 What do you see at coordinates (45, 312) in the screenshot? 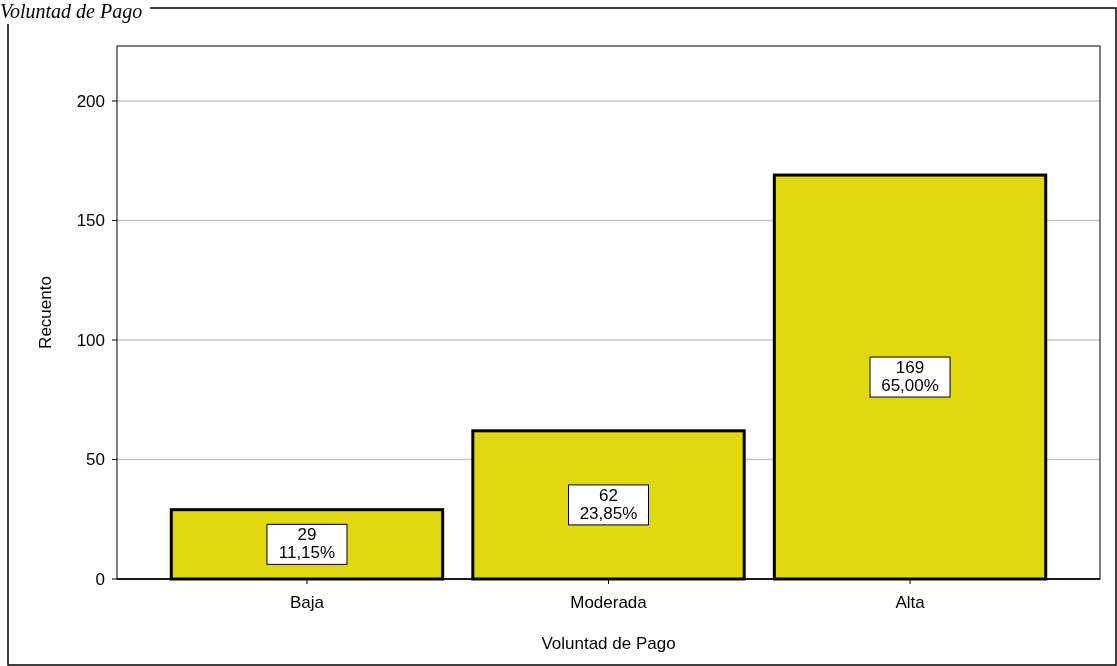
I see `y-axis-title: Recuento` at bounding box center [45, 312].